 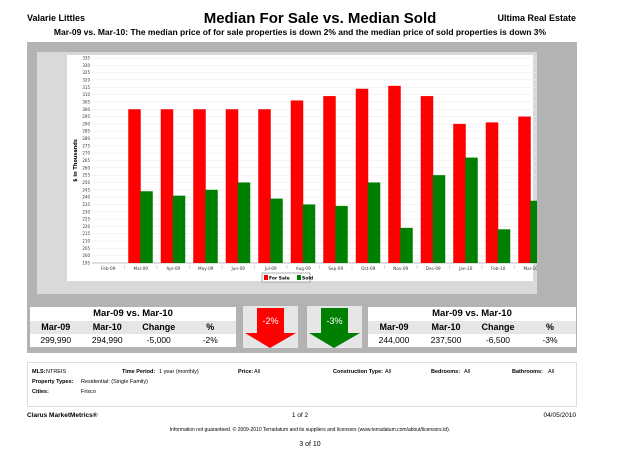 What do you see at coordinates (86, 189) in the screenshot?
I see `y-tick-label: 245` at bounding box center [86, 189].